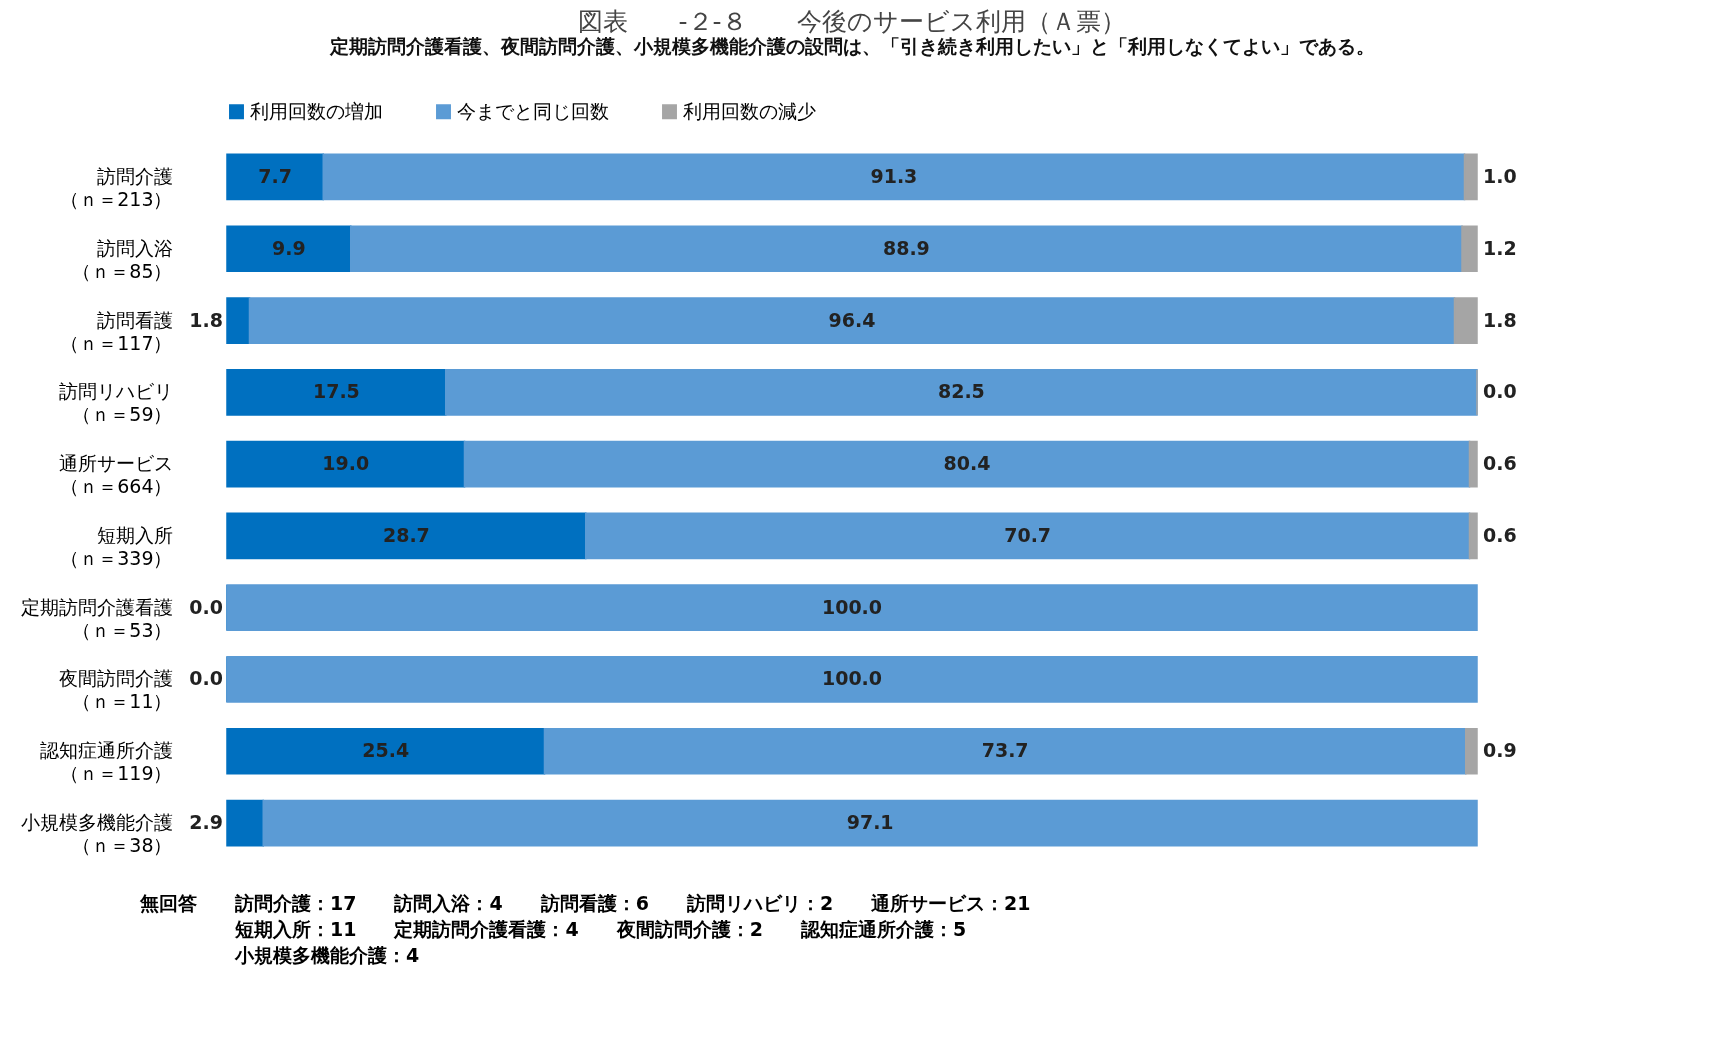 This screenshot has width=1718, height=1048. What do you see at coordinates (967, 463) in the screenshot?
I see `data-label: 80.4` at bounding box center [967, 463].